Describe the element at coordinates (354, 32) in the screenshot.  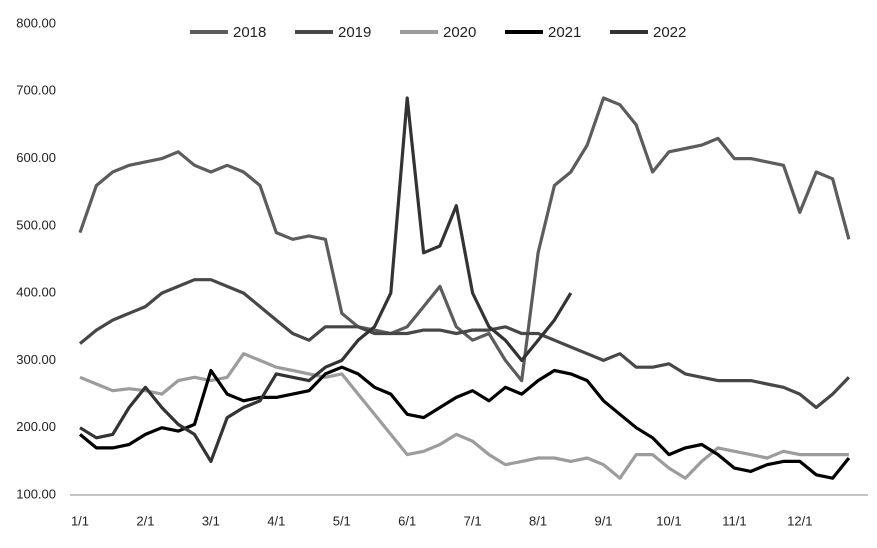
I see `legend-label: 2019` at that location.